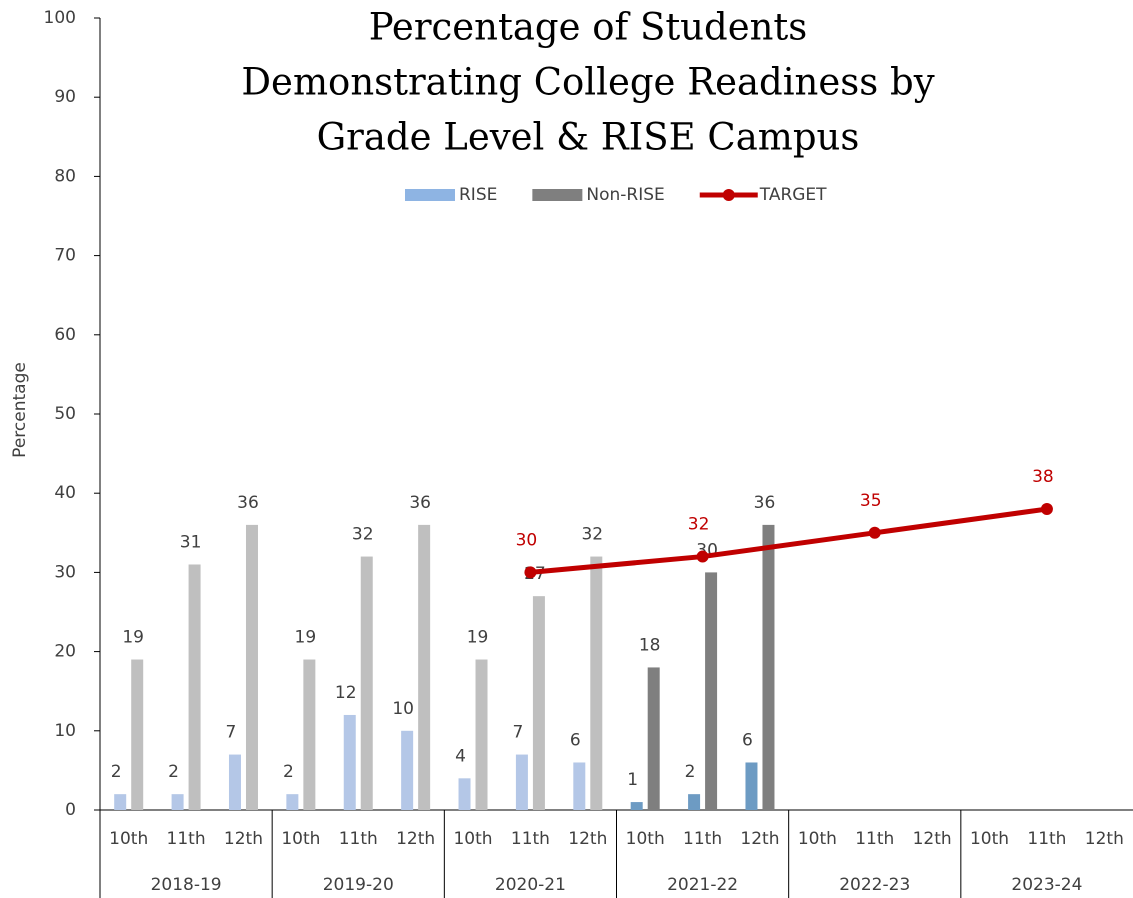 The width and height of the screenshot is (1133, 898). What do you see at coordinates (650, 645) in the screenshot?
I see `data-label: 18` at bounding box center [650, 645].